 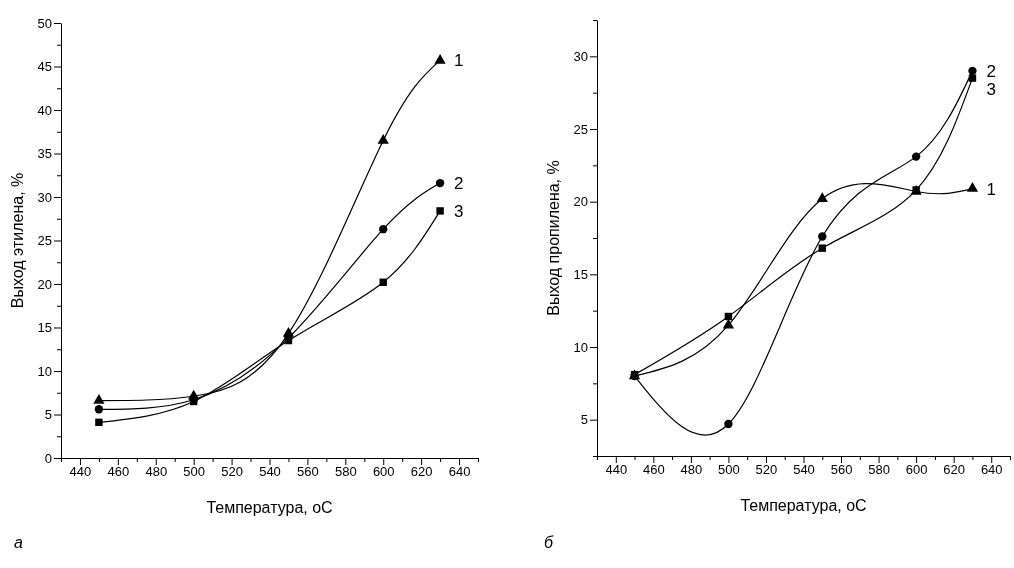 What do you see at coordinates (44, 110) in the screenshot?
I see `y-tick-label: 40` at bounding box center [44, 110].